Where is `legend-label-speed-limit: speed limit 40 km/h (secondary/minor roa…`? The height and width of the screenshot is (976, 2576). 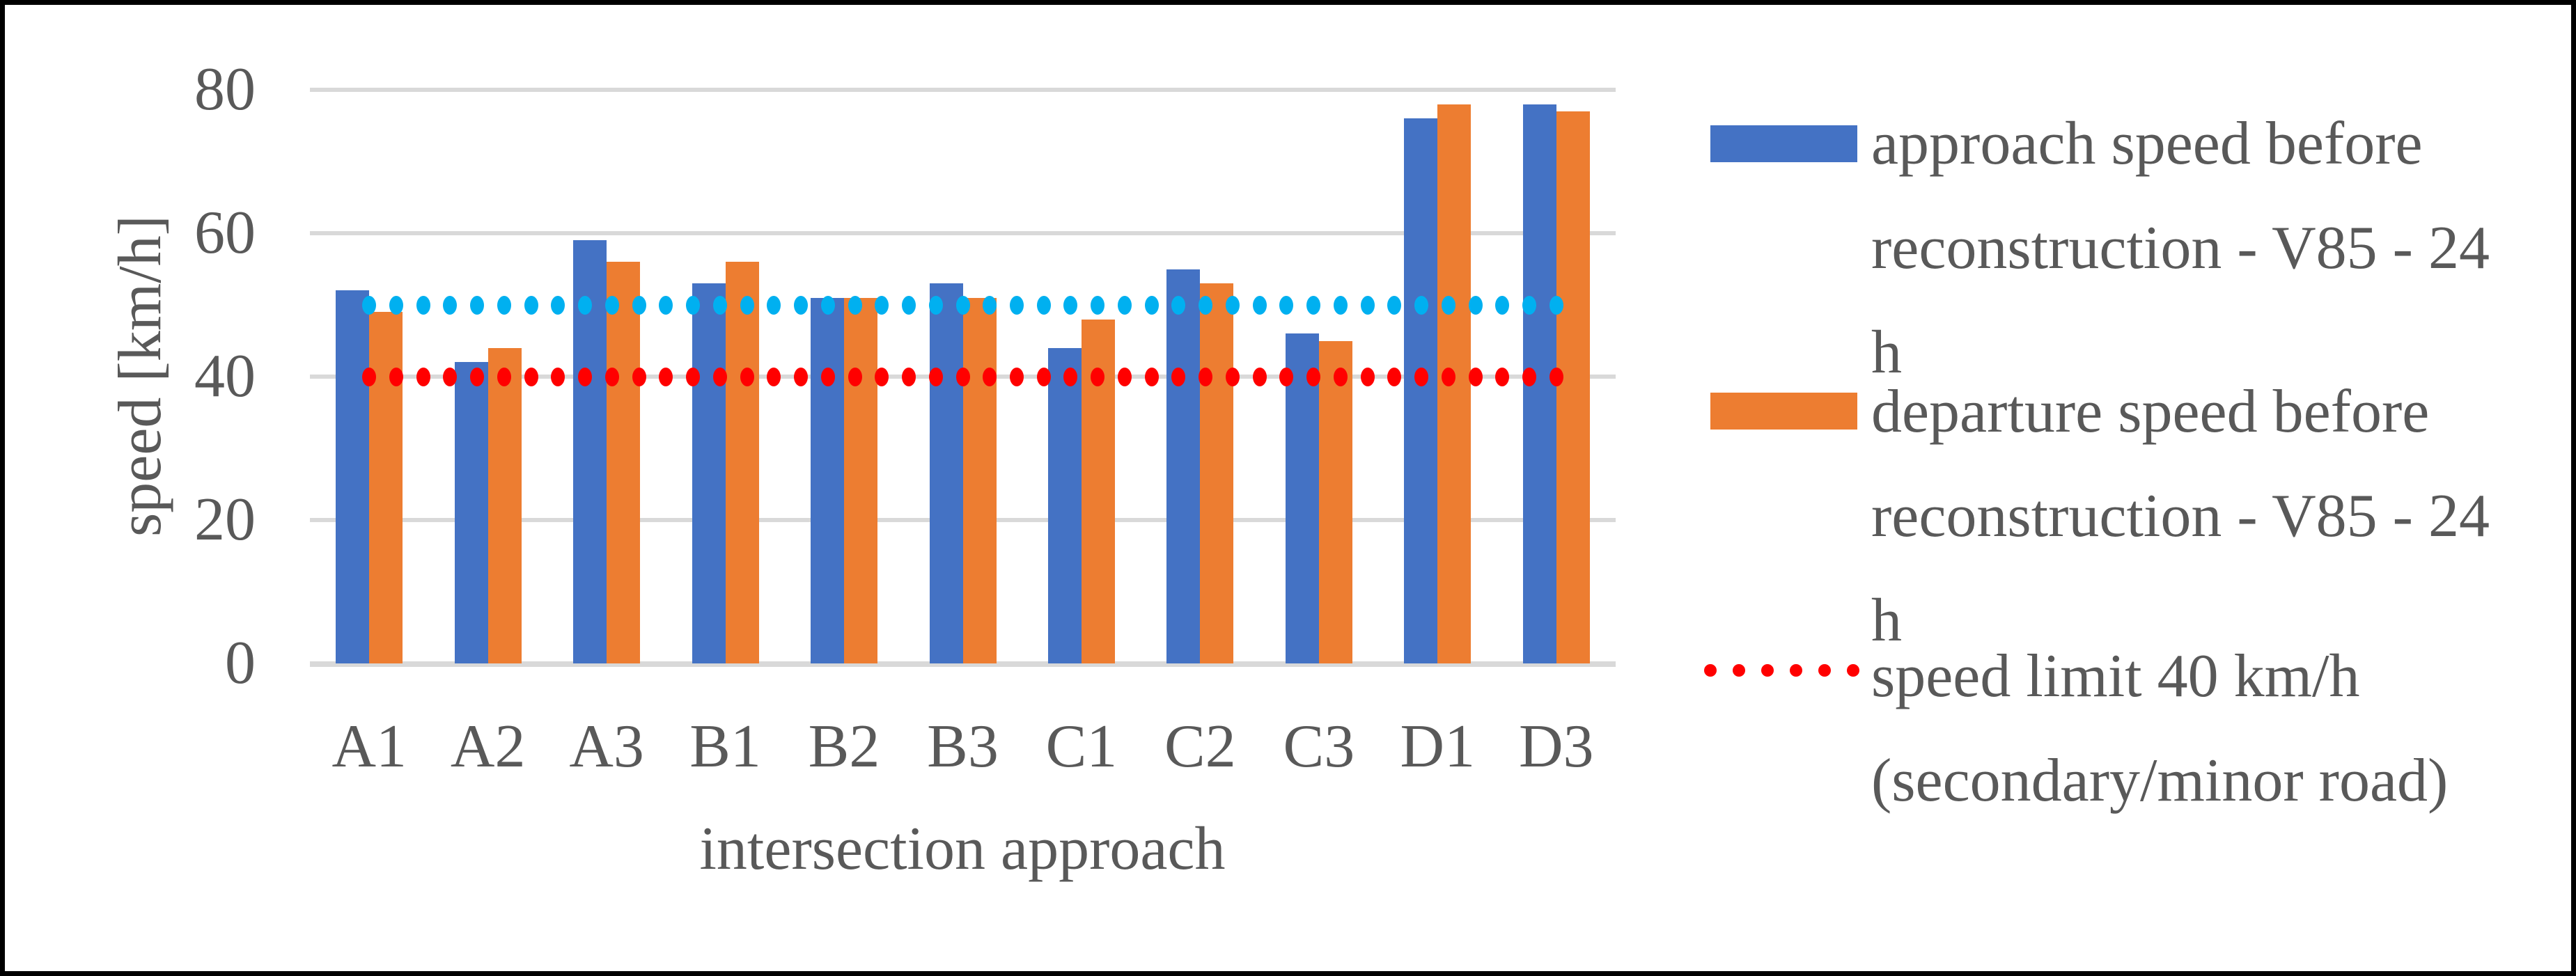
legend-label-speed-limit: speed limit 40 km/h (secondary/minor roa… is located at coordinates (2216, 728).